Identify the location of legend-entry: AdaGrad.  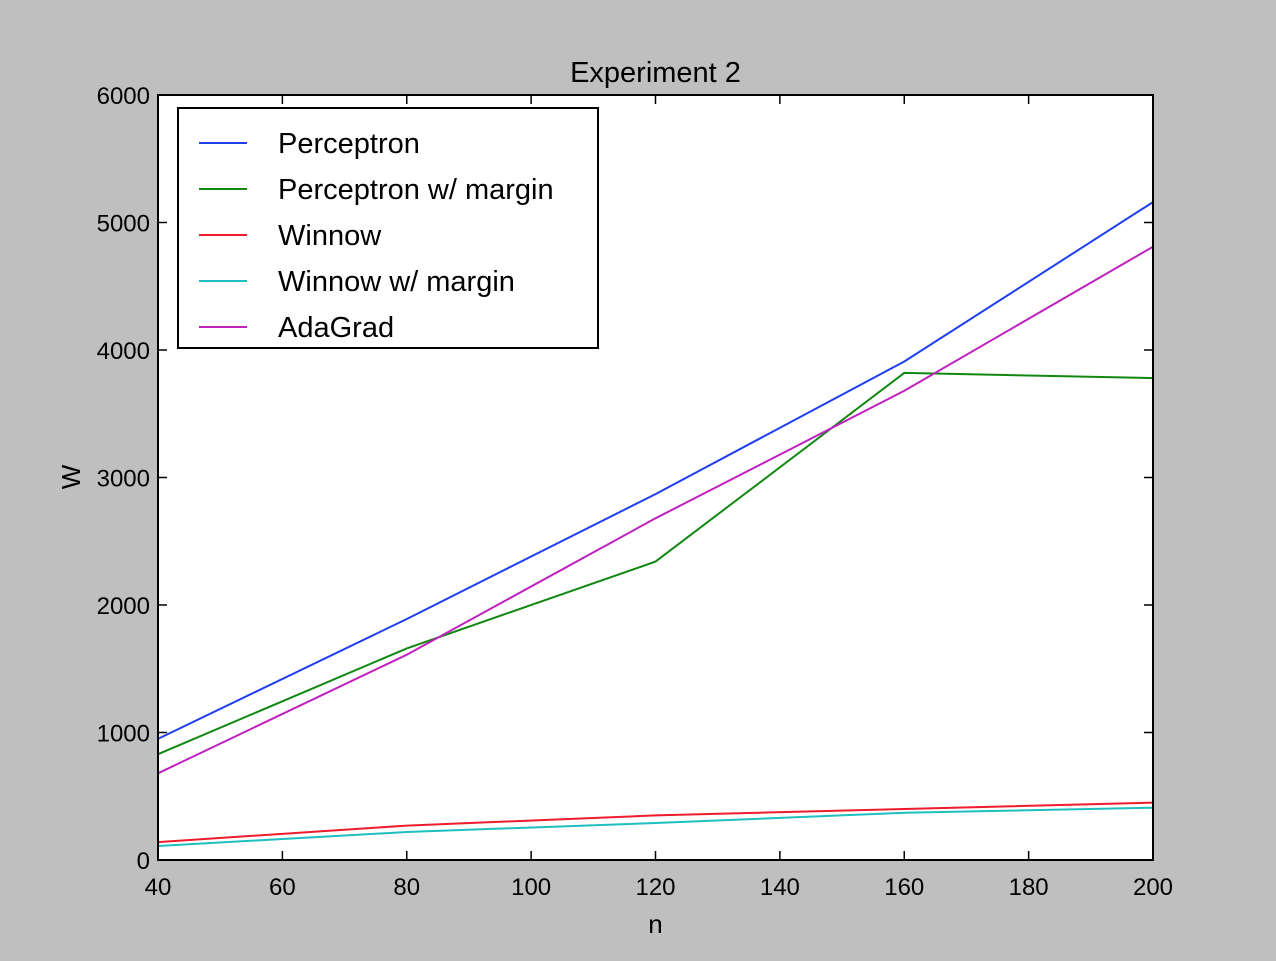
(296, 328).